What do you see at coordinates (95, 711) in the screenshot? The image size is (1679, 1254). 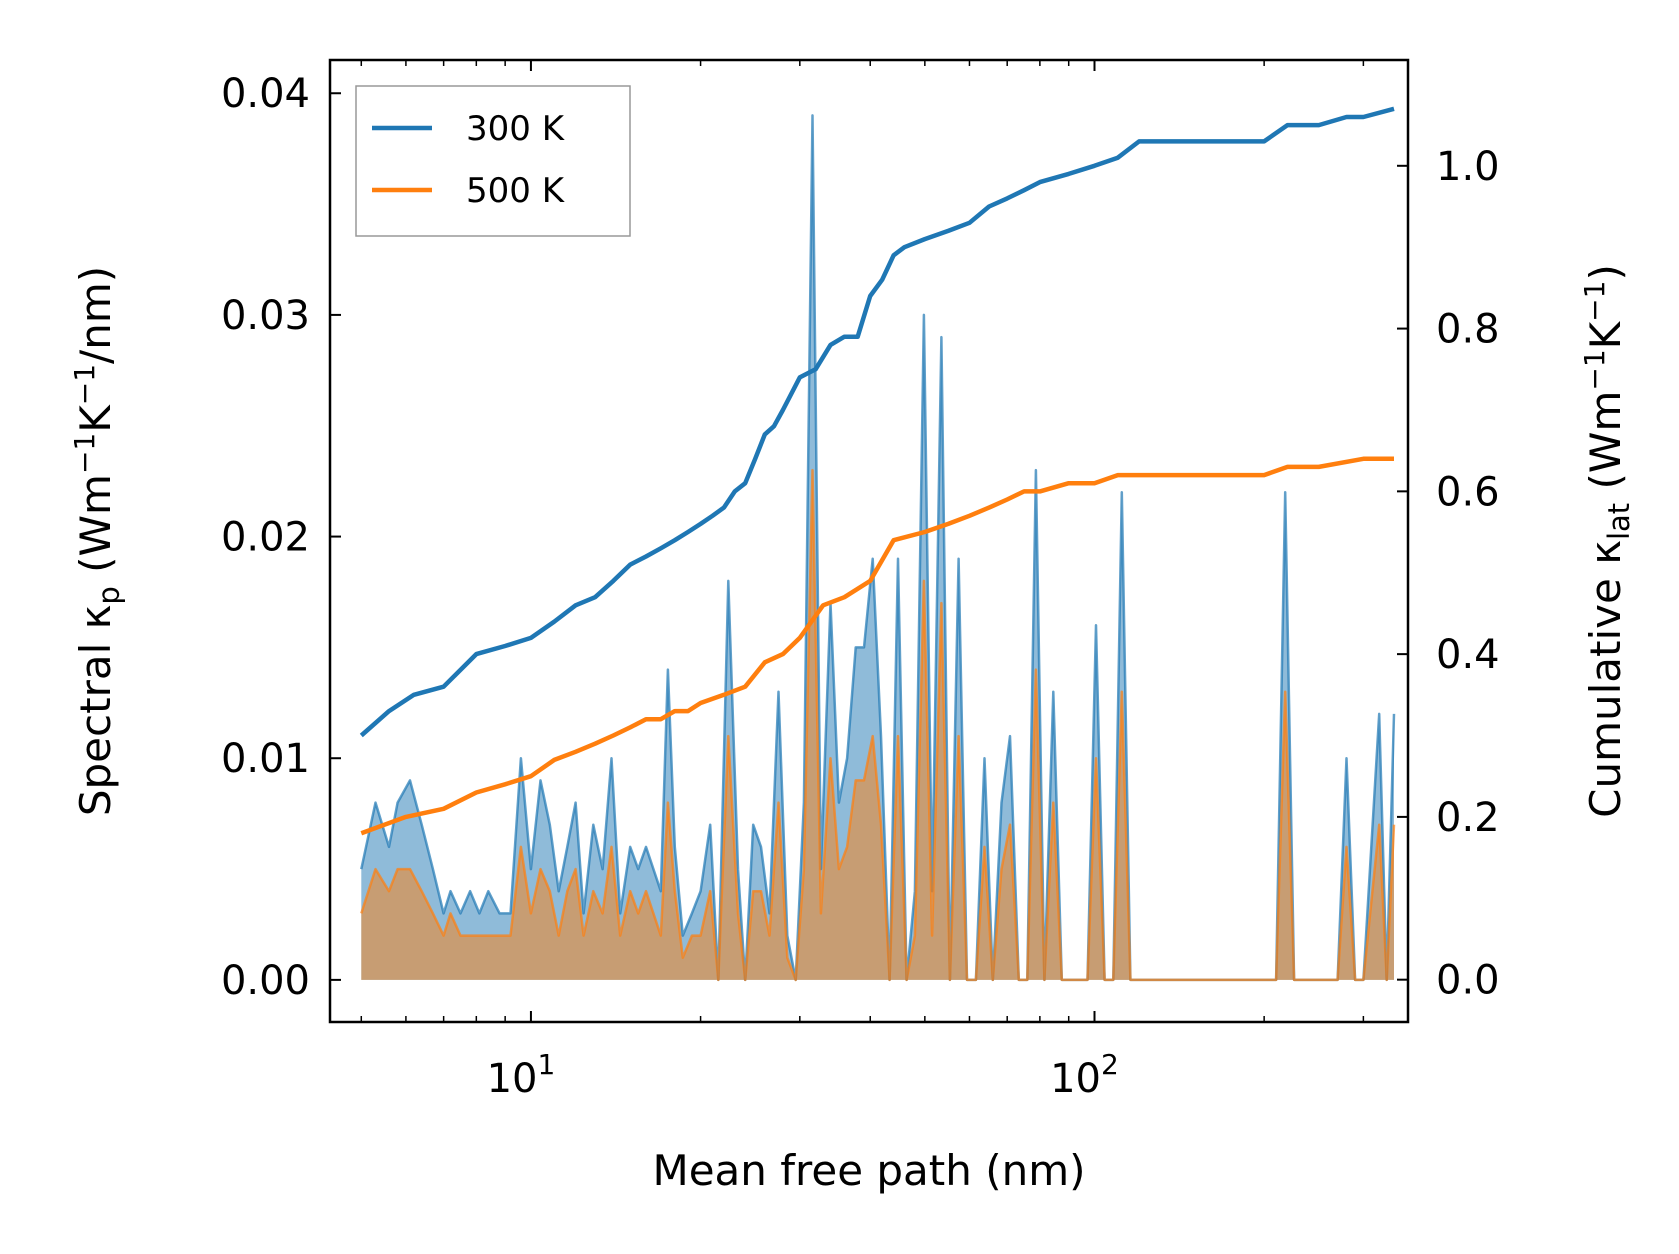 I see `left-title-main: Spectral κ` at bounding box center [95, 711].